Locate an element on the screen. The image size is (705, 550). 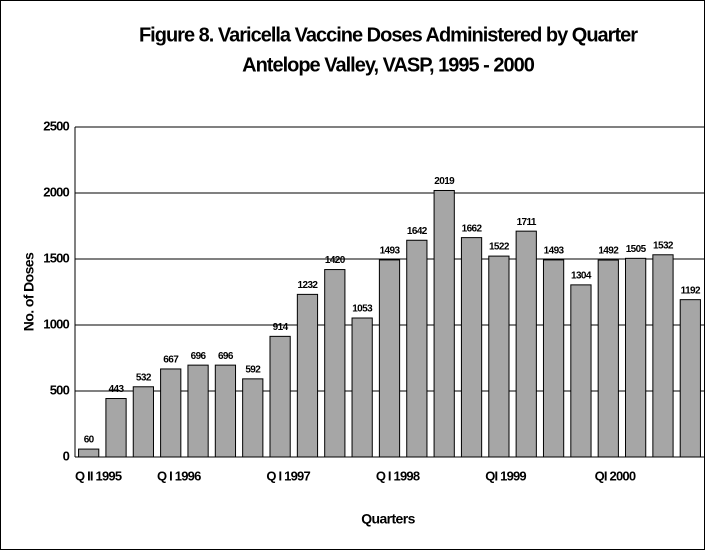
value-label: 1420 is located at coordinates (335, 260).